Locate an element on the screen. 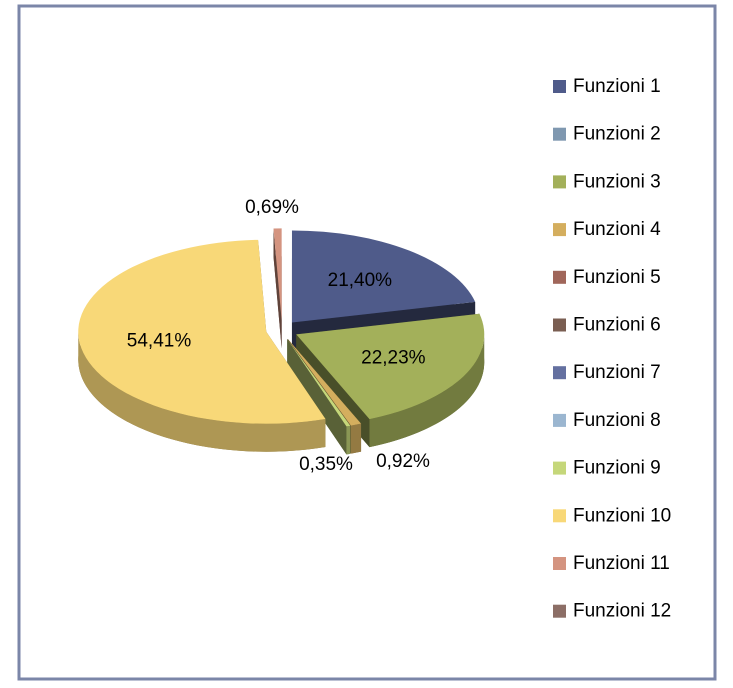 Image resolution: width=733 pixels, height=688 pixels. legend-label: Funzioni 6 is located at coordinates (617, 325).